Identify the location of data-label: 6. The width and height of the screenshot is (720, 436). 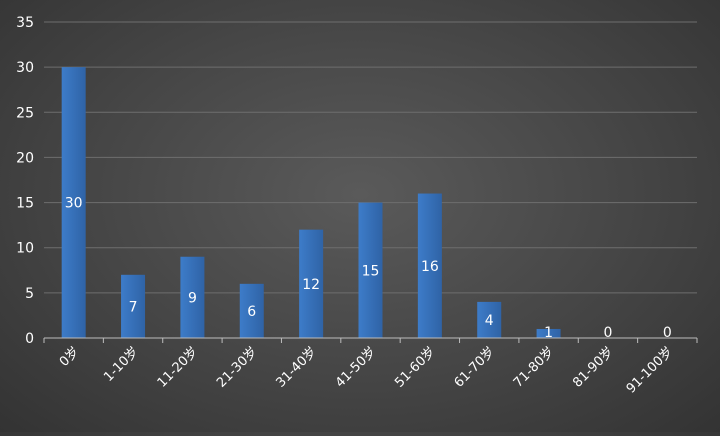
(251, 312).